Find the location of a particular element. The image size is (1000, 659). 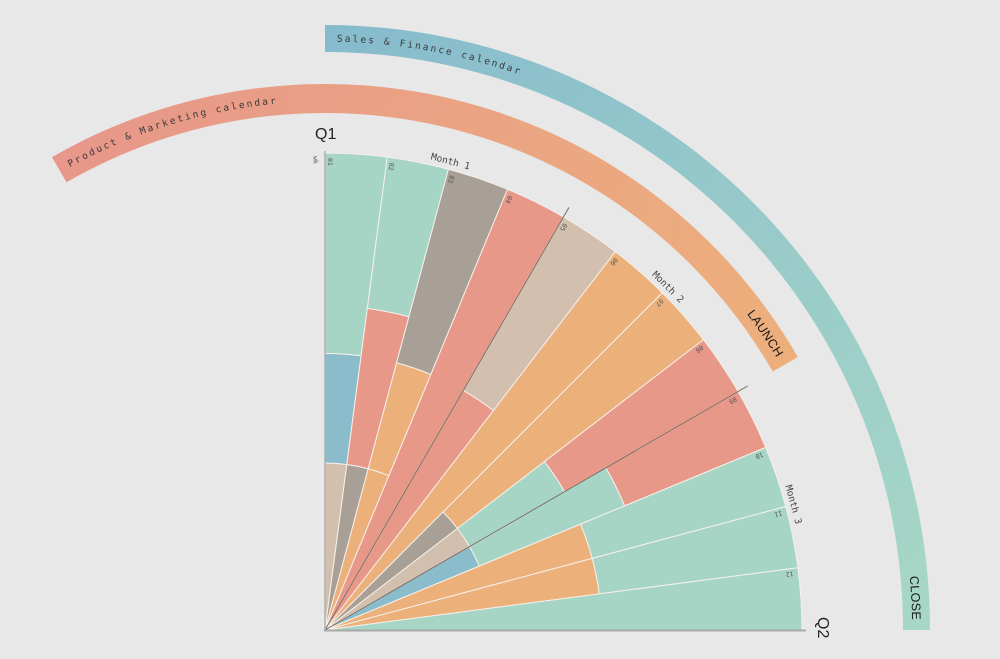

week-02-wedge is located at coordinates (386, 393).